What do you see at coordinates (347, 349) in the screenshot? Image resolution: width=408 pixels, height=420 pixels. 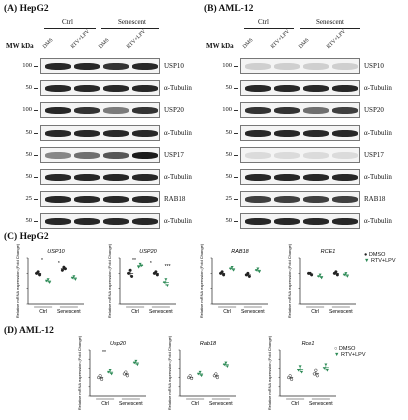 I see `legend-d-dmso-label: DMSO` at bounding box center [347, 349].